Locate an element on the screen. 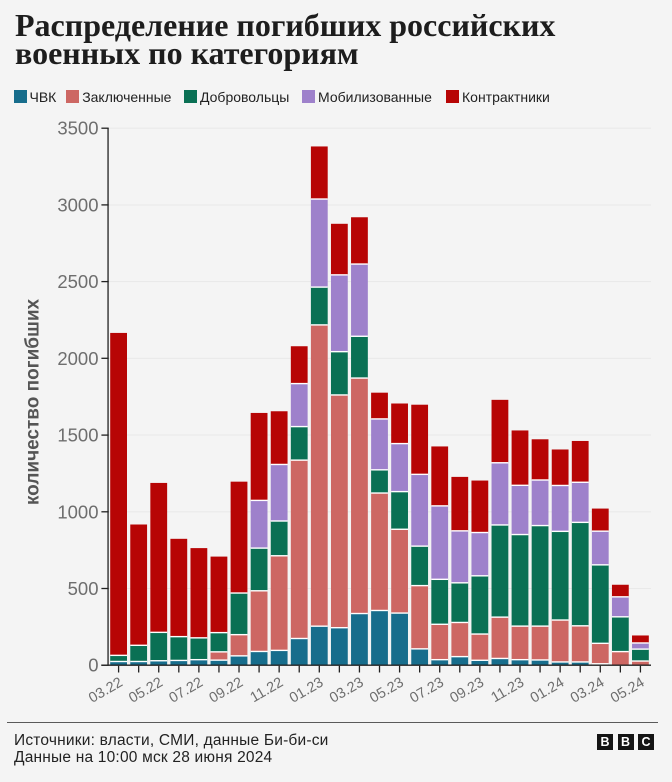 The height and width of the screenshot is (782, 672). svg-text: 500 is located at coordinates (83, 588).